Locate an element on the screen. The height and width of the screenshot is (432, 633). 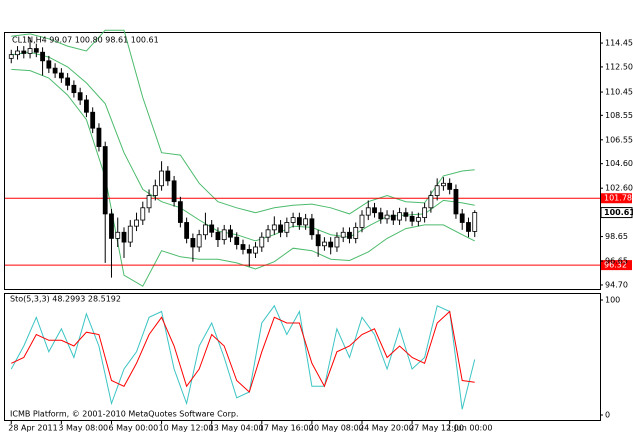
last-price-box is located at coordinates (616, 213).